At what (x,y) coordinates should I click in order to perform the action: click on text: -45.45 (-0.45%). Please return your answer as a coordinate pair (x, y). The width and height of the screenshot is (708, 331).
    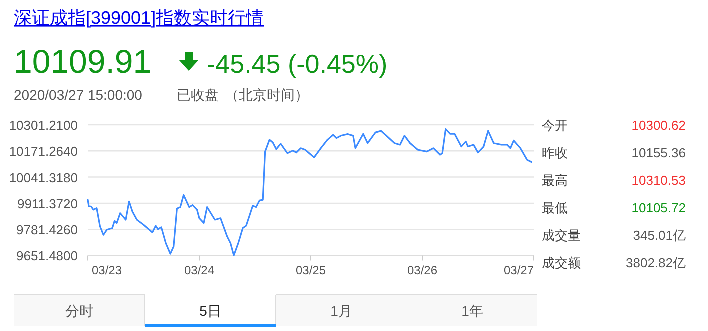
    Looking at the image, I should click on (297, 64).